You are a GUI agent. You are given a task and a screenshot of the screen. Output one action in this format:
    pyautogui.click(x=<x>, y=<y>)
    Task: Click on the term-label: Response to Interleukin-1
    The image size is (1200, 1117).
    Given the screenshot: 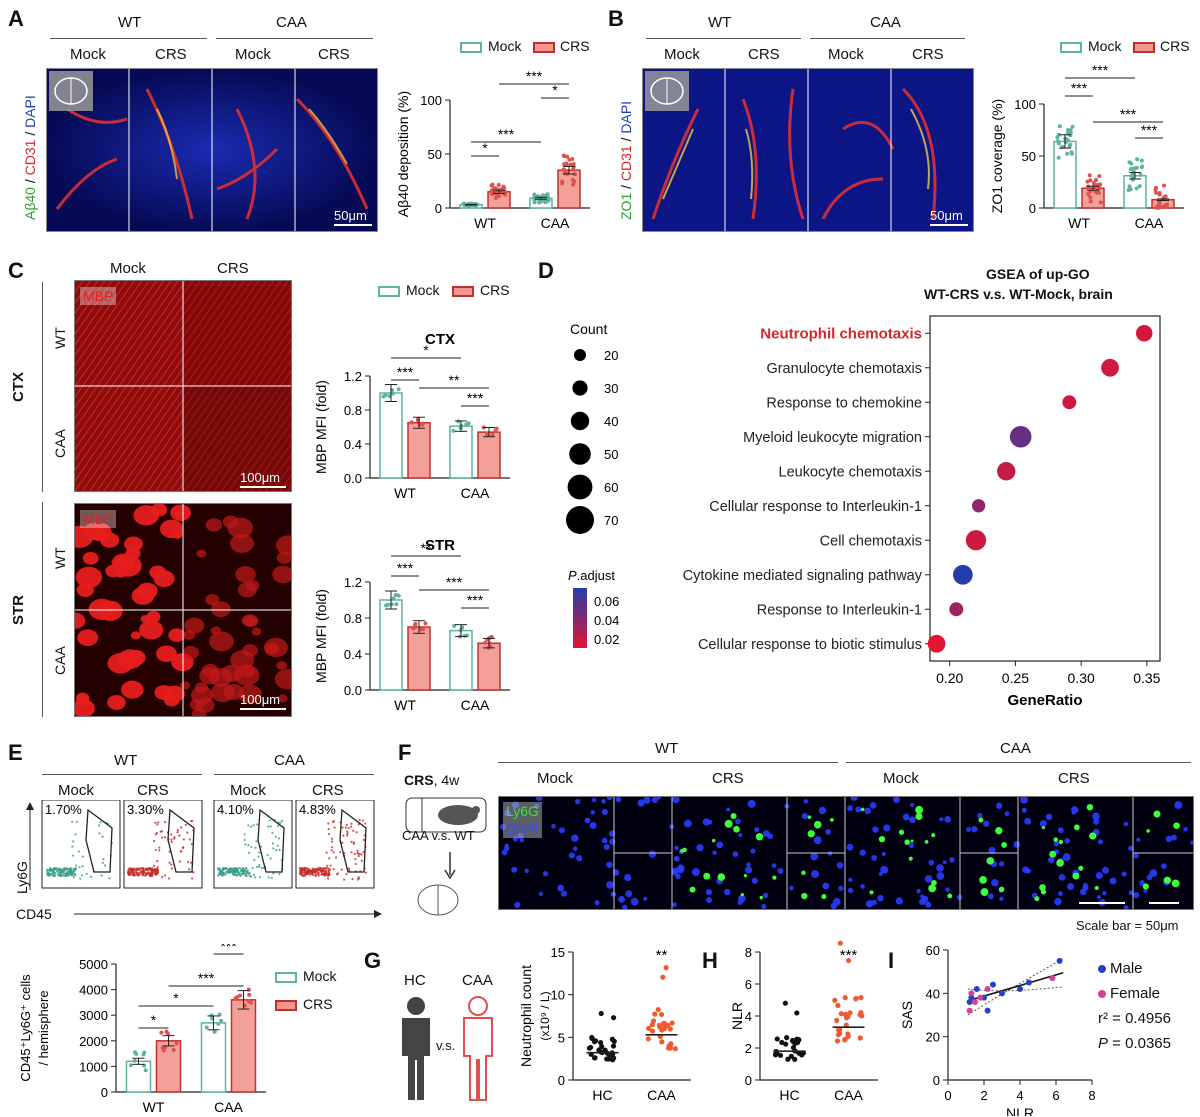 What is the action you would take?
    pyautogui.click(x=839, y=610)
    